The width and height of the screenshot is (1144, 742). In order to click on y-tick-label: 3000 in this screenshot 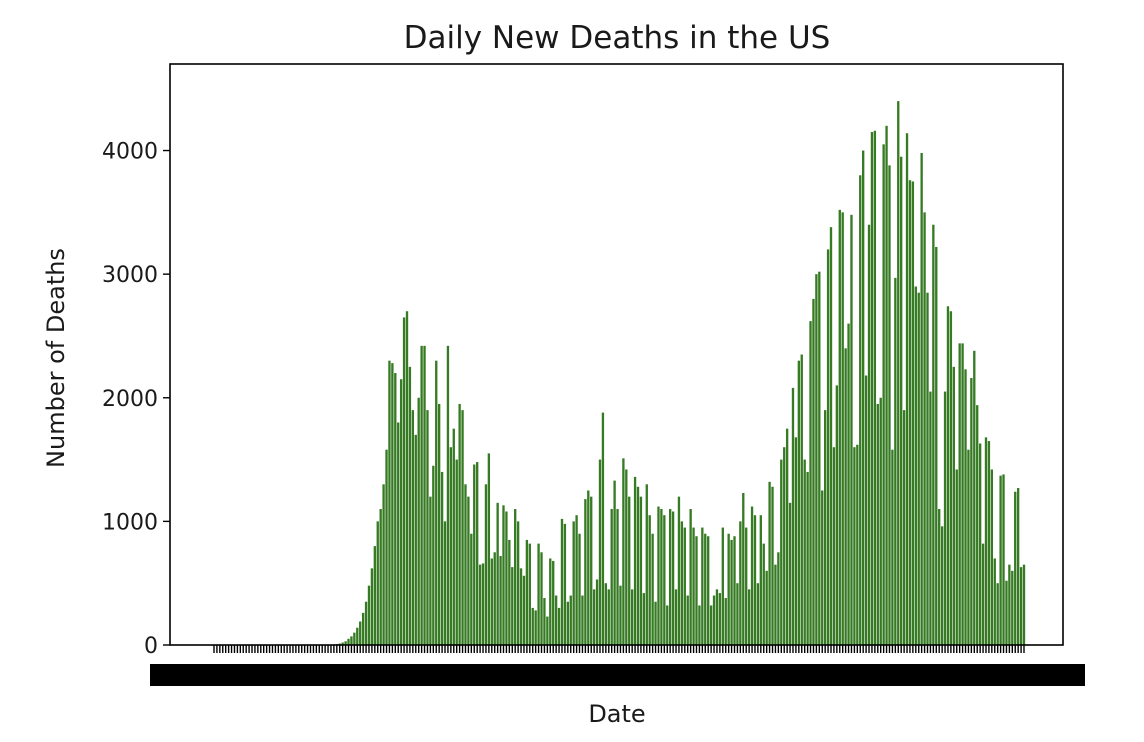, I will do `click(130, 275)`.